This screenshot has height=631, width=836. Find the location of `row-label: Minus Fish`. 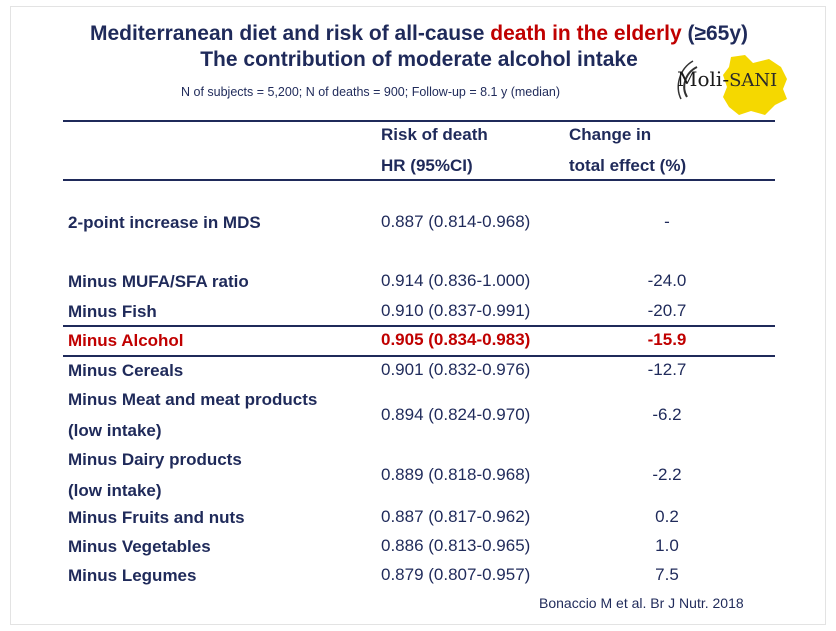

row-label: Minus Fish is located at coordinates (112, 311).